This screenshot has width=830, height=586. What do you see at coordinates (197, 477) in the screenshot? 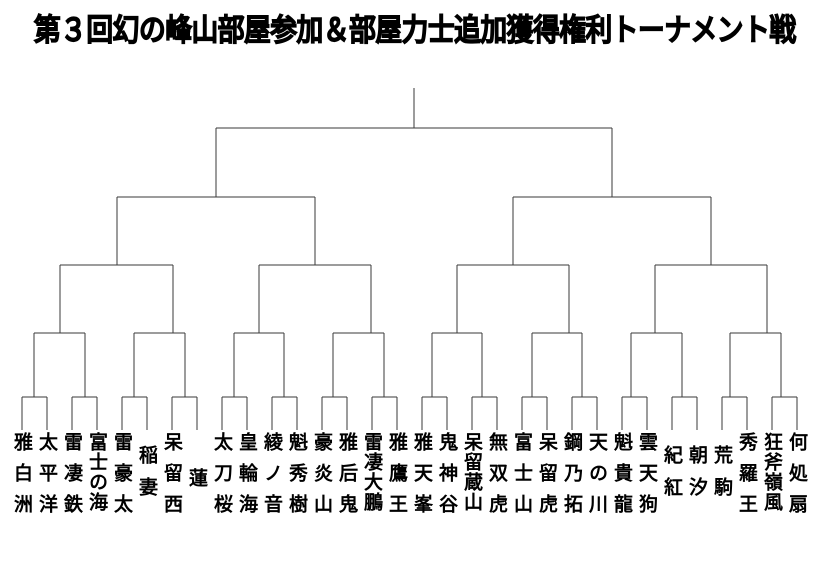
I see `competitor-name: 蓮` at bounding box center [197, 477].